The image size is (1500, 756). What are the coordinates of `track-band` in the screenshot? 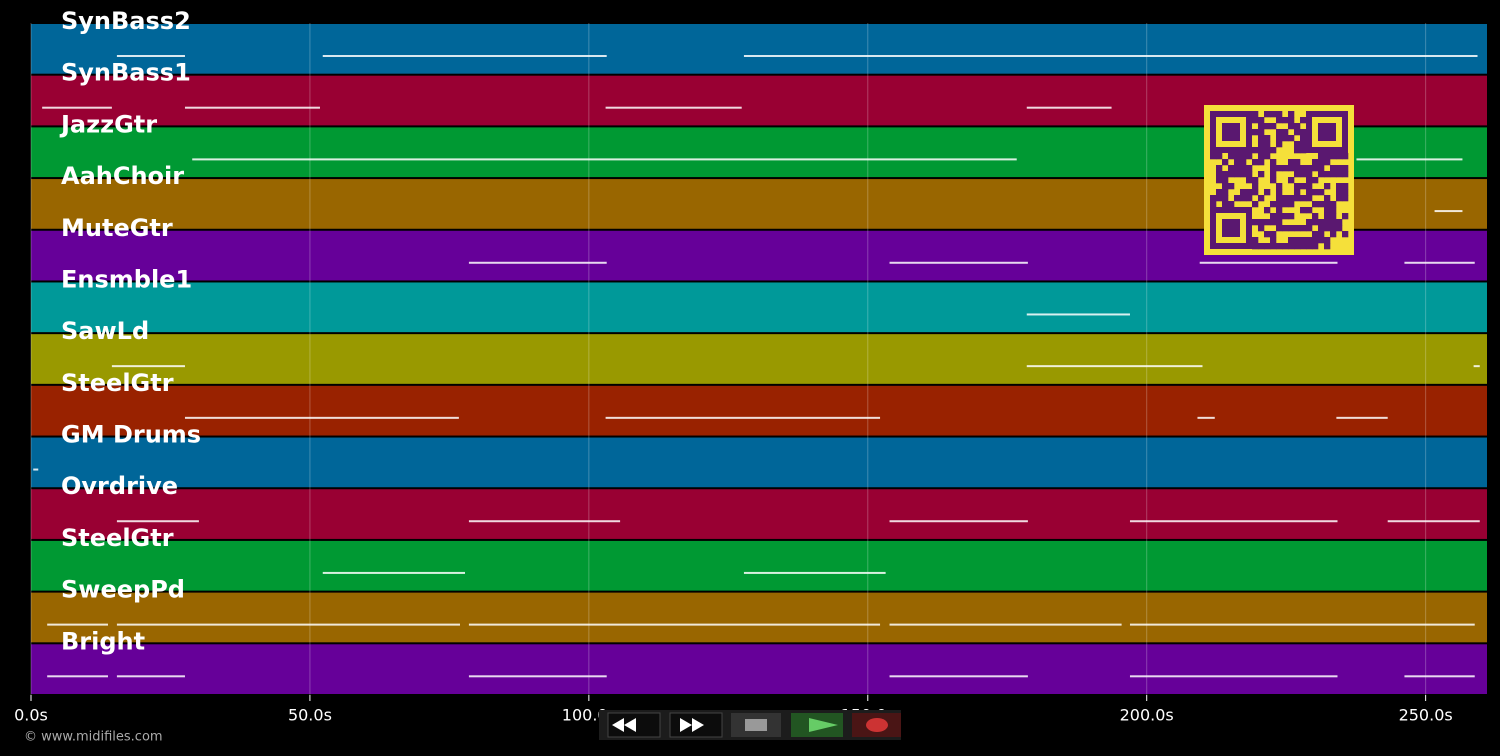 It's located at (759, 307).